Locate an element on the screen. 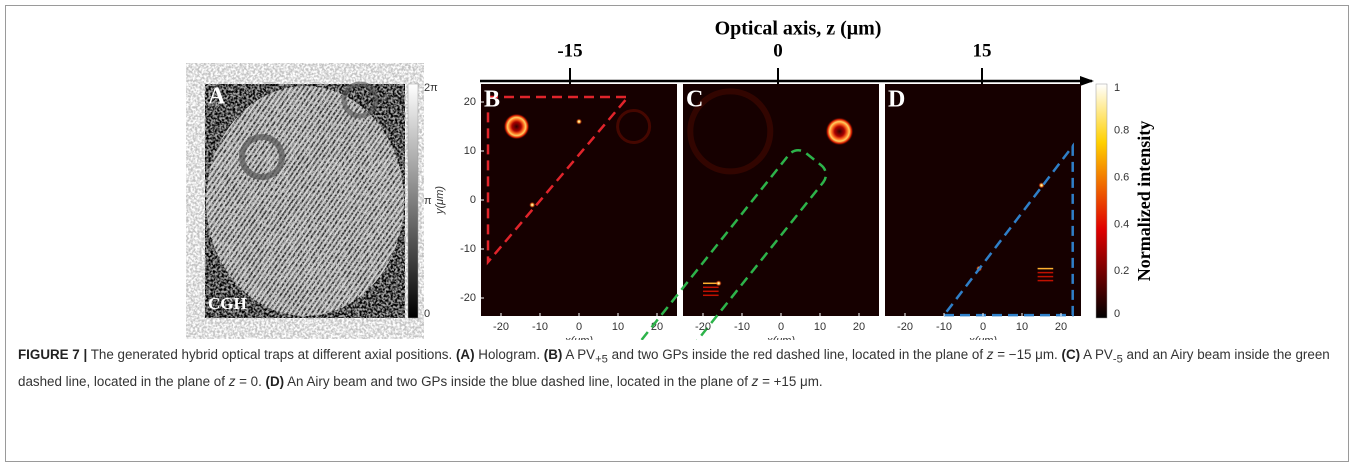 This screenshot has width=1354, height=467. hologram-name: CGH is located at coordinates (227, 303).